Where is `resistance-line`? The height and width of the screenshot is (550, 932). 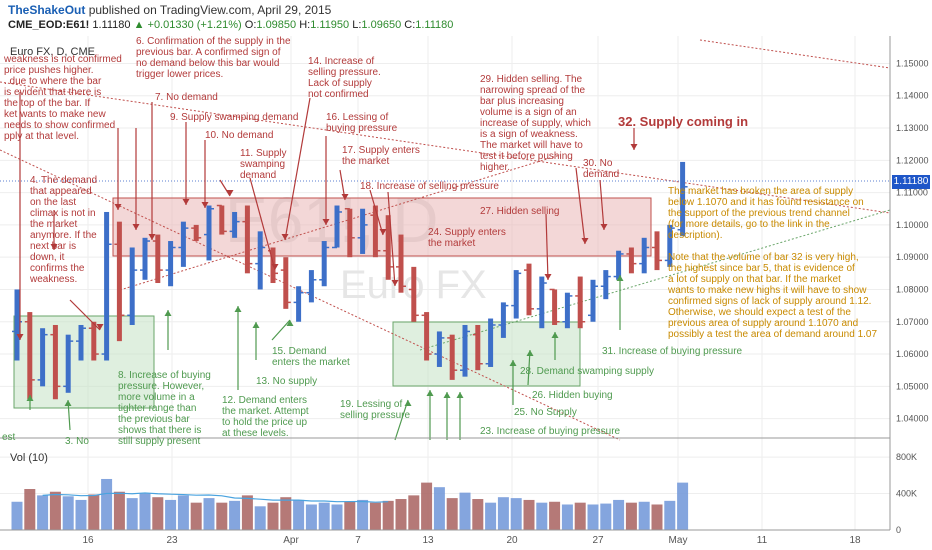 resistance-line is located at coordinates (340, 222).